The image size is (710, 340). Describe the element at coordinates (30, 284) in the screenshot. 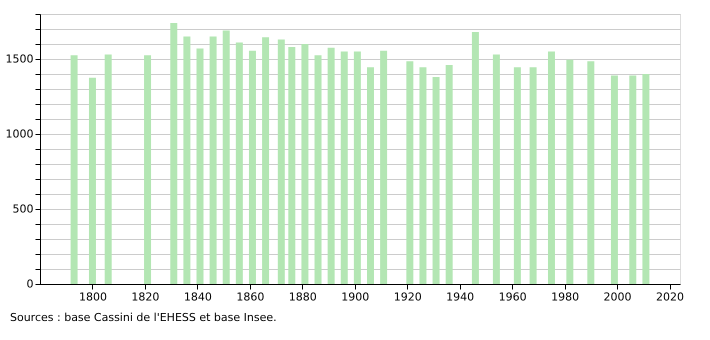

I see `y-tick-label: 0` at that location.